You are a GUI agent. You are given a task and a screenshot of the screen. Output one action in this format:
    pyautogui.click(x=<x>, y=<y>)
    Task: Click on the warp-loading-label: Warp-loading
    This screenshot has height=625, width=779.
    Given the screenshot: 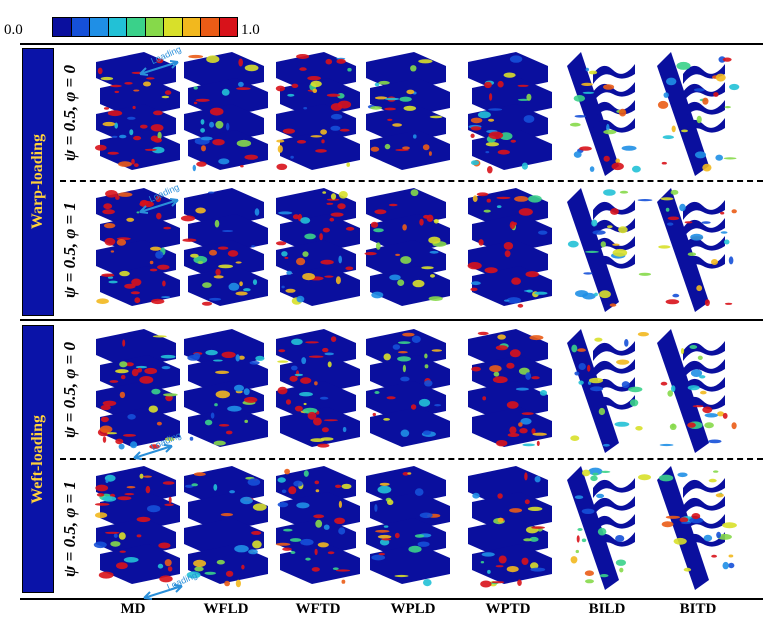 What is the action you would take?
    pyautogui.click(x=37, y=182)
    